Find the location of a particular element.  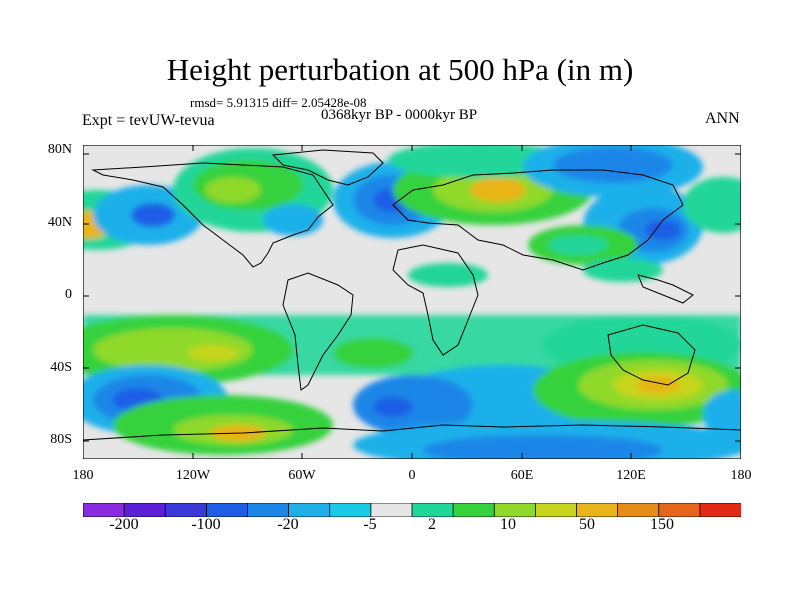

north-america-outline is located at coordinates (212, 215).